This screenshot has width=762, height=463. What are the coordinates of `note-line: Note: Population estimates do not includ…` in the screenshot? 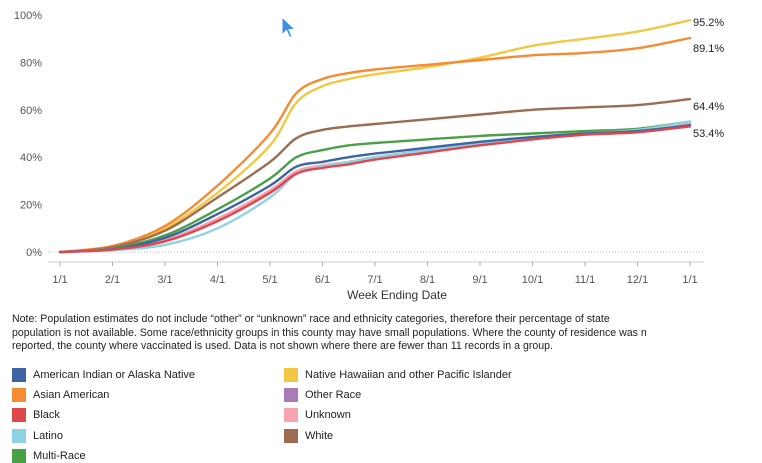 It's located at (311, 319).